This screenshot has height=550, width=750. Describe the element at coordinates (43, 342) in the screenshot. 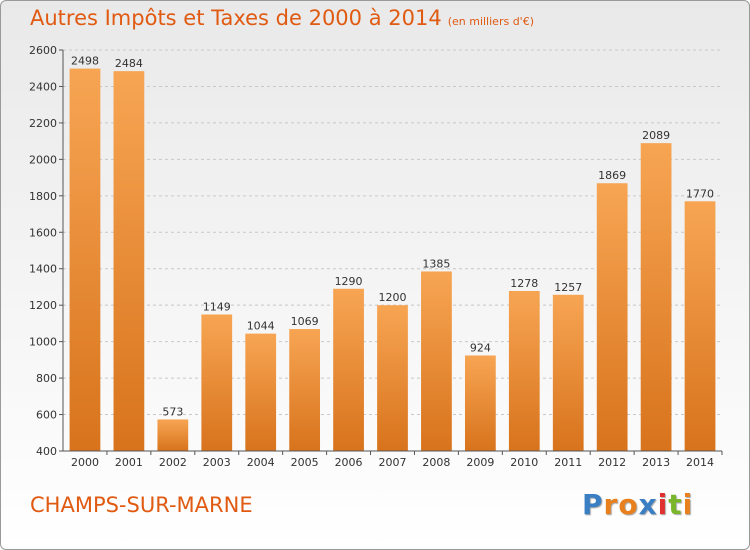

I see `y-tick-label: 1000` at that location.